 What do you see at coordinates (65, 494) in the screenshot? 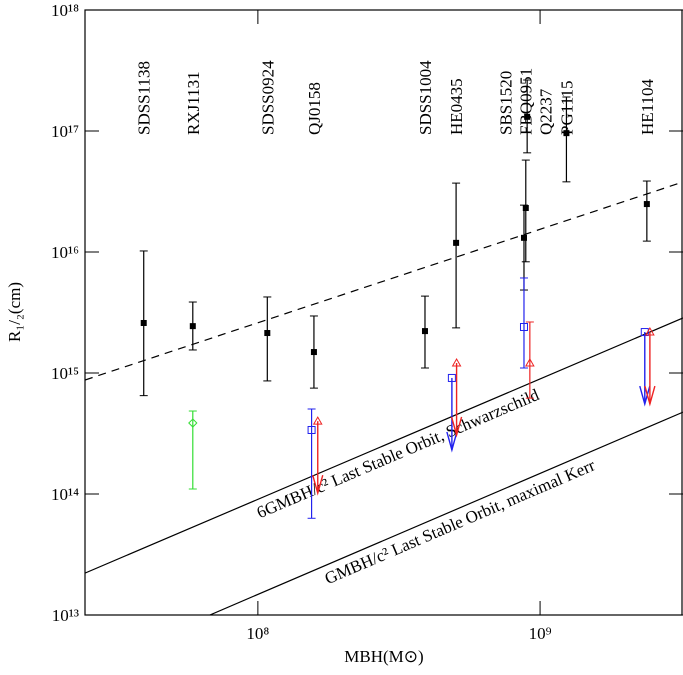
I see `y-tick-label: 10¹⁴` at bounding box center [65, 494].